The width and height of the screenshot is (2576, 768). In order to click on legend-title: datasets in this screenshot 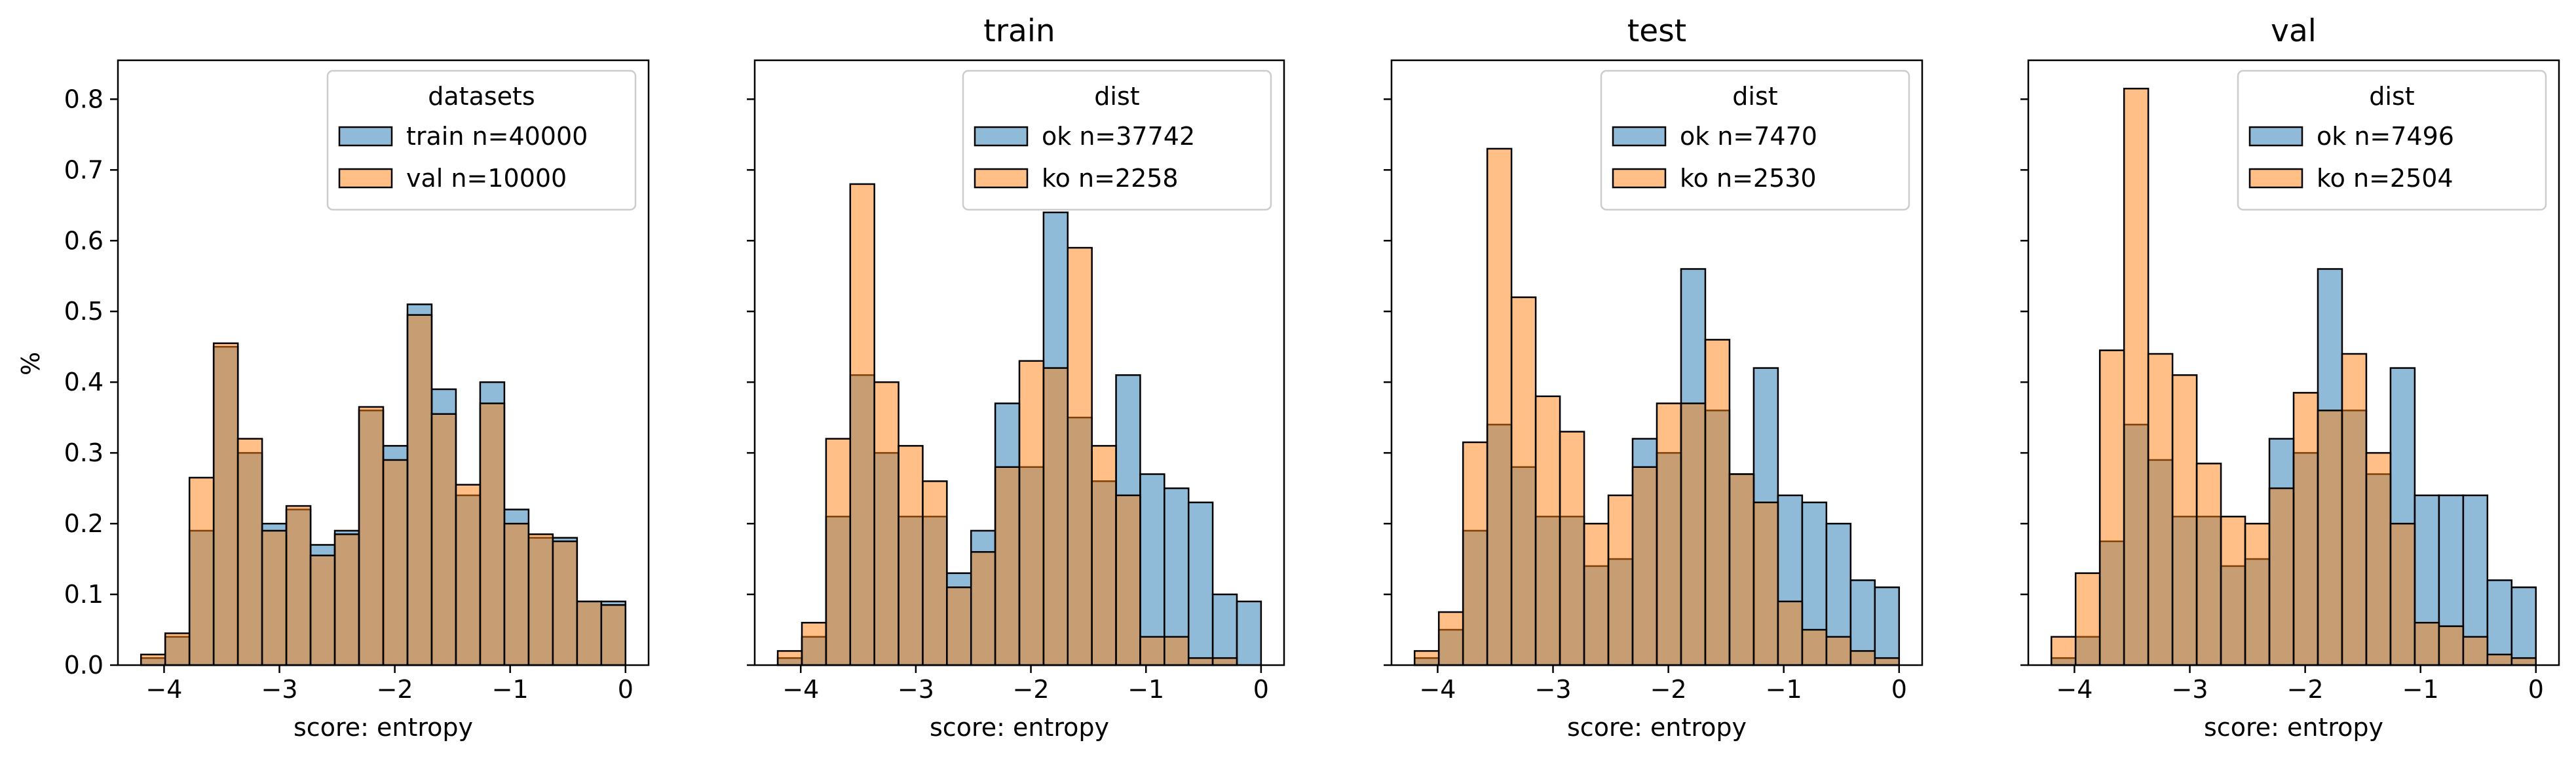, I will do `click(482, 96)`.